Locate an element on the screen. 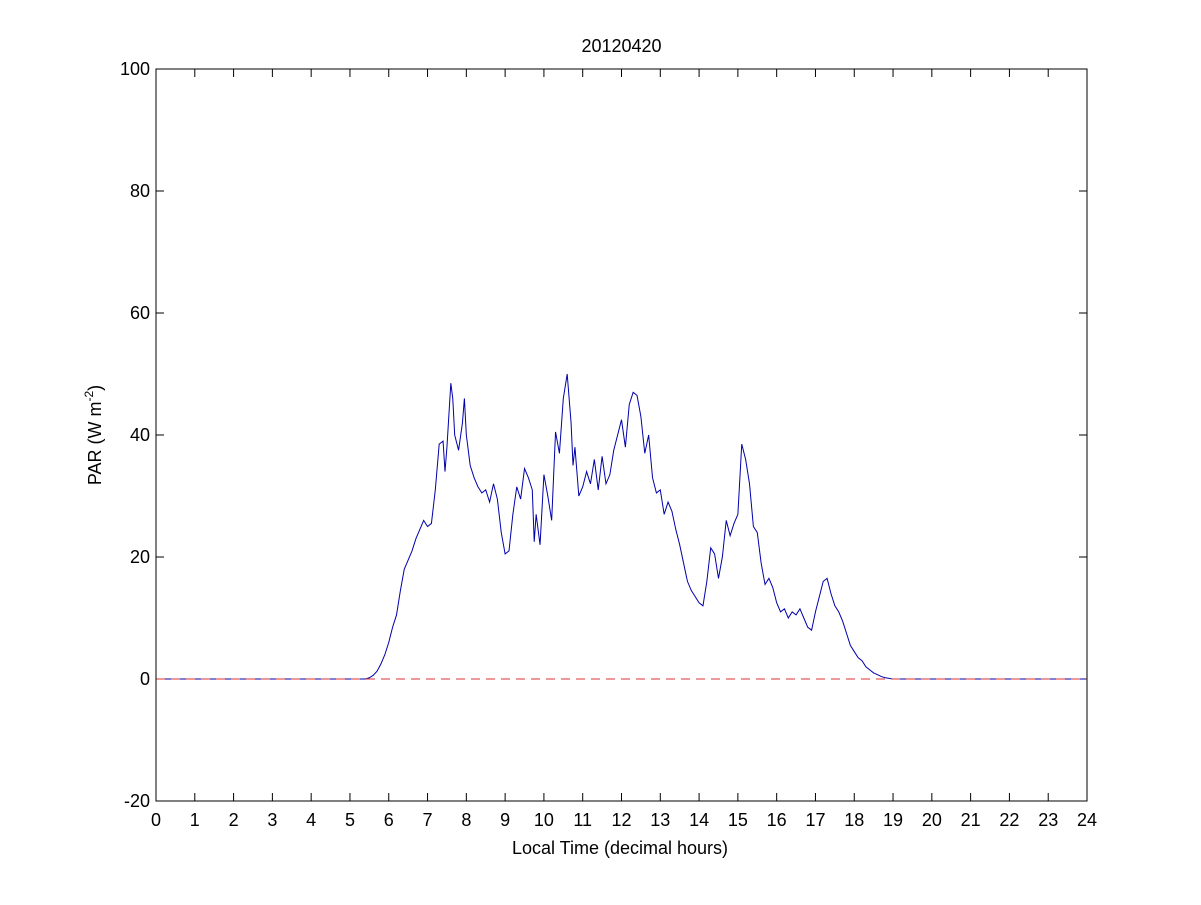 Image resolution: width=1201 pixels, height=905 pixels. x-tick-label: 9 is located at coordinates (505, 820).